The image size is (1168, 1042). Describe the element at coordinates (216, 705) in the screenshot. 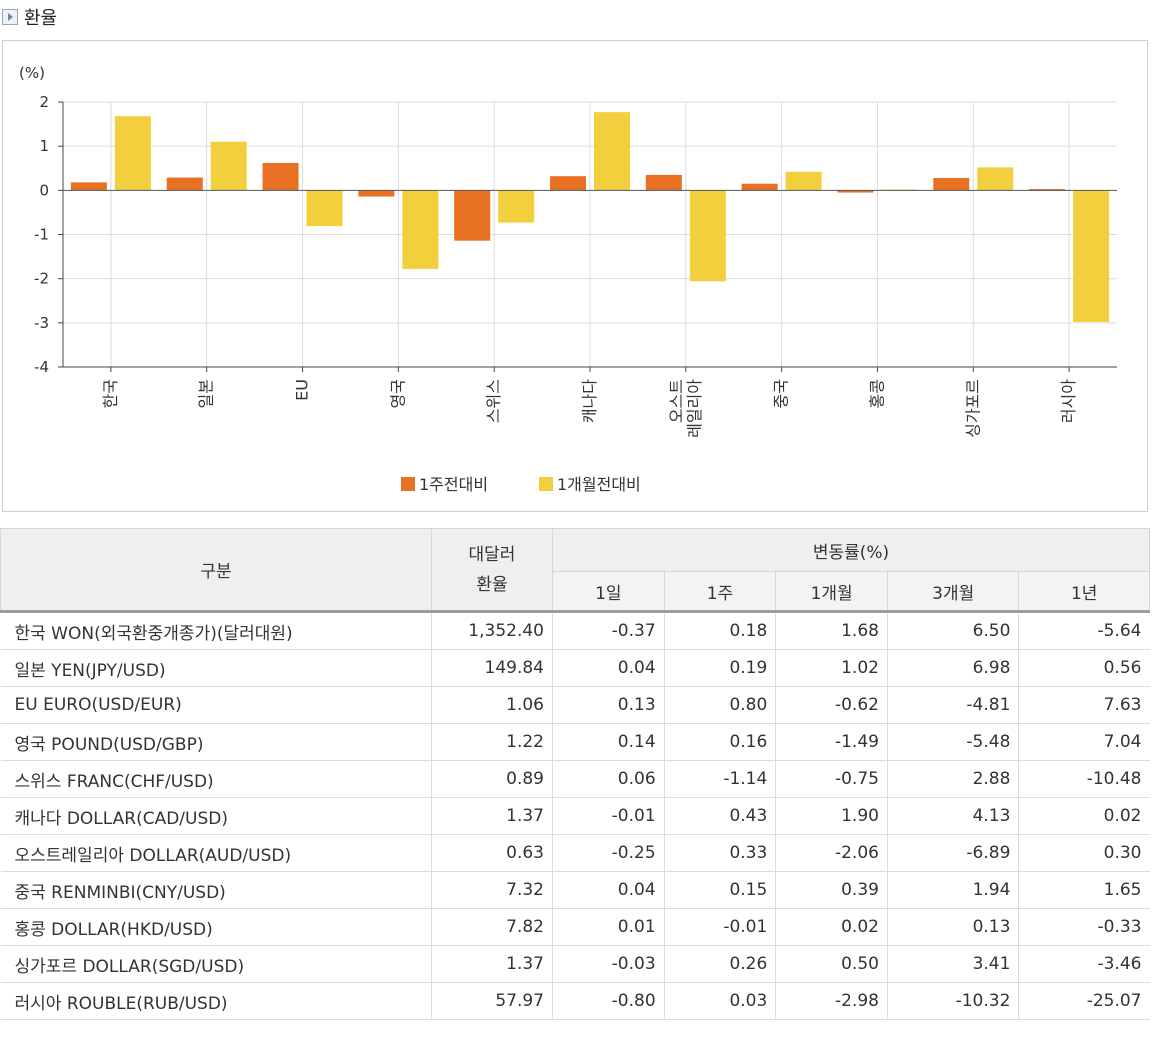

I see `row-name: EU EURO(USD/EUR)` at that location.